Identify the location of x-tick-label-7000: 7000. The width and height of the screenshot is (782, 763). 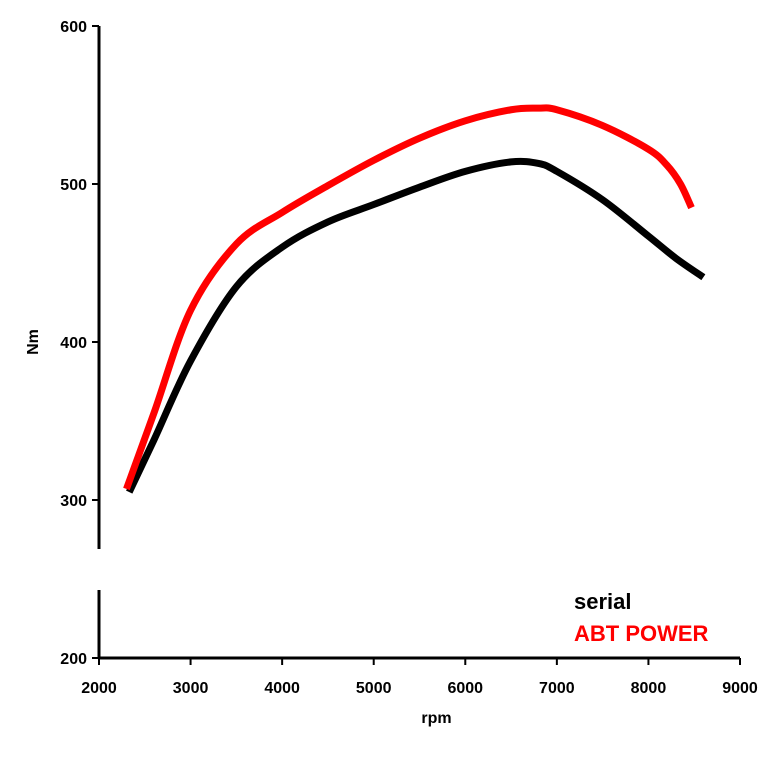
(557, 688).